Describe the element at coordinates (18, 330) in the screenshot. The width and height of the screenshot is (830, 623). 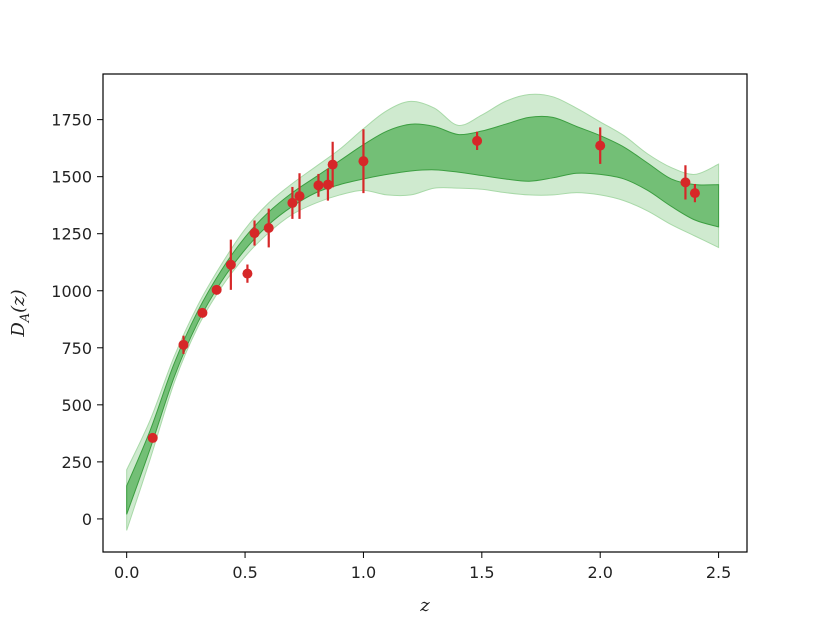
I see `y-axis-label-main: D` at that location.